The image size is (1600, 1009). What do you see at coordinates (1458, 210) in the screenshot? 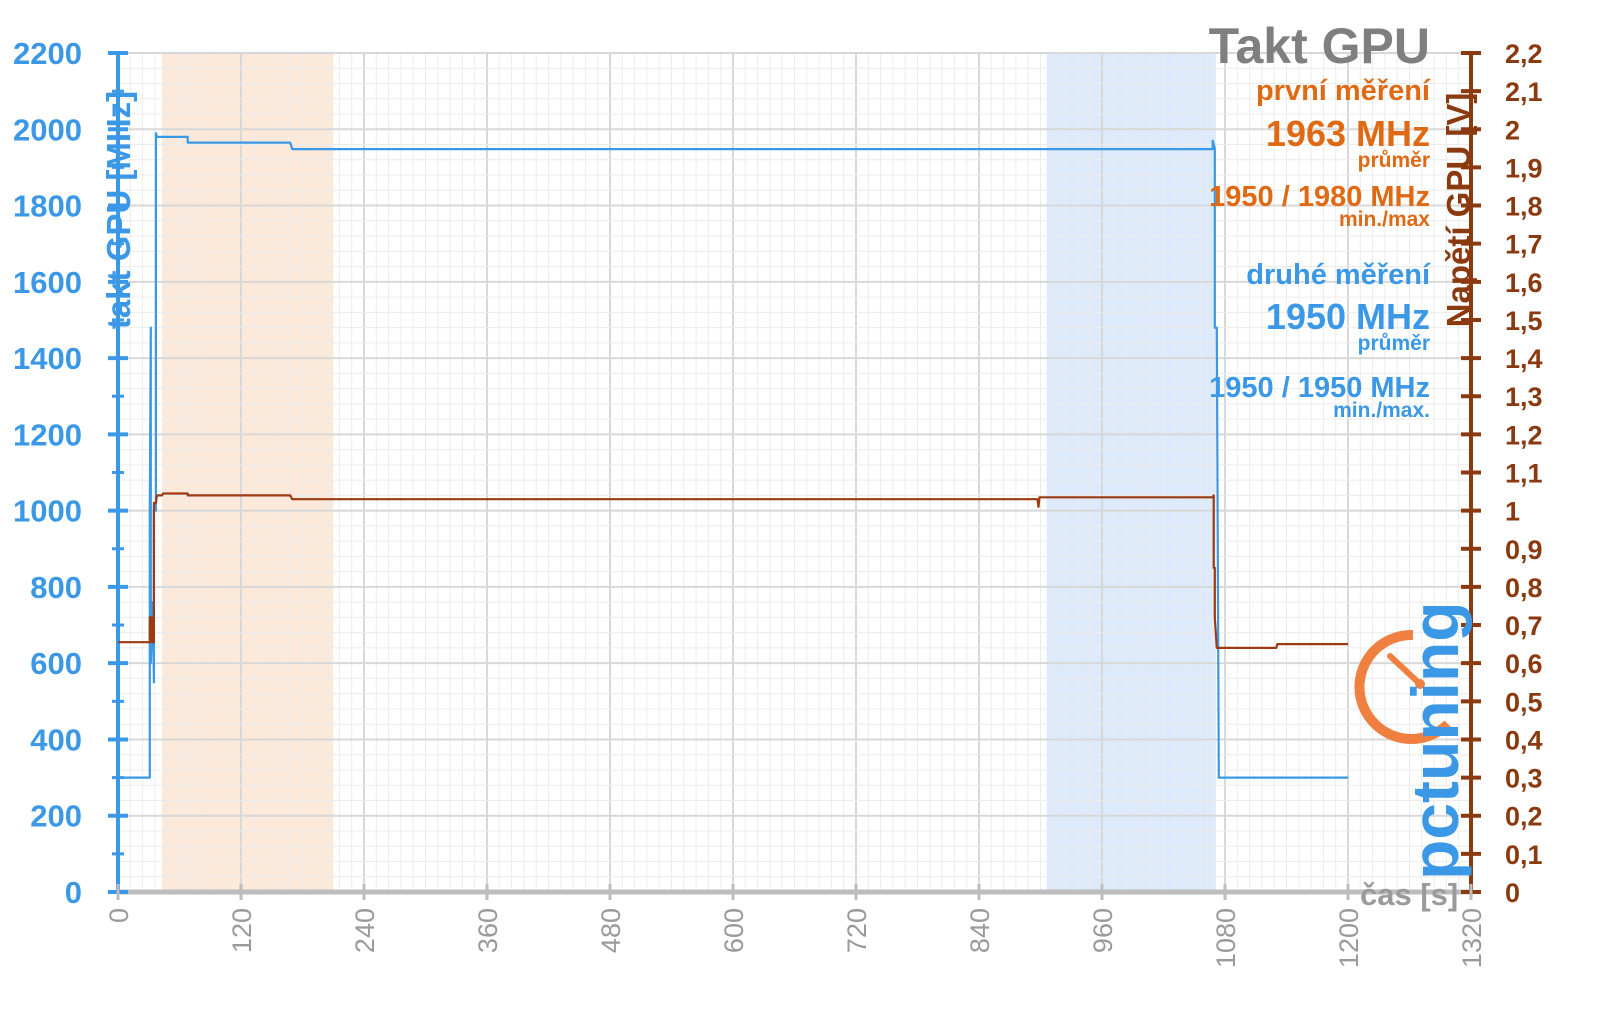
I see `y-axis-title-right: Napětí GPU [V]` at bounding box center [1458, 210].